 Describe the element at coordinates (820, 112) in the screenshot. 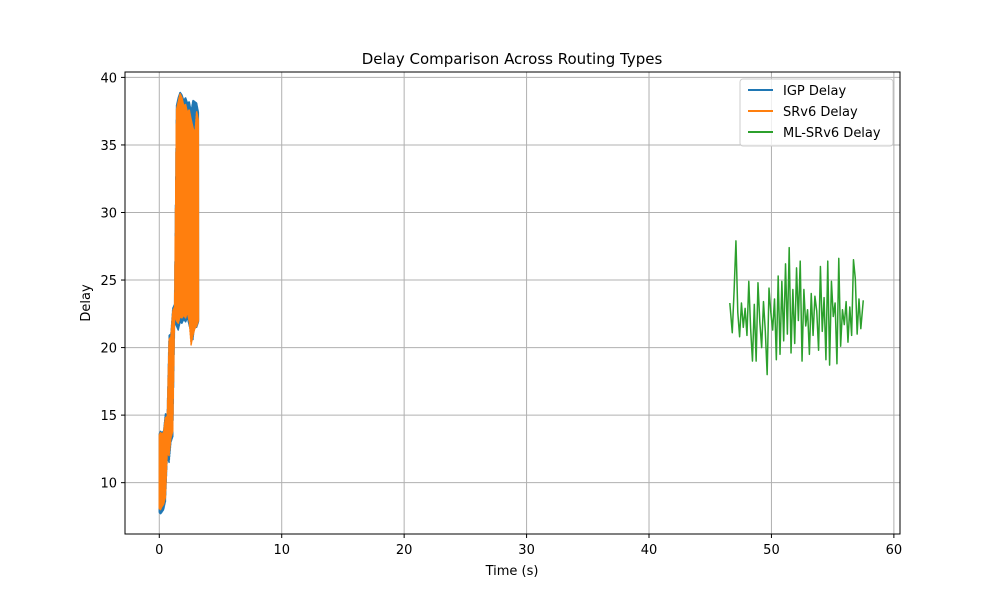

I see `legend-label-srv6: SRv6 Delay` at that location.